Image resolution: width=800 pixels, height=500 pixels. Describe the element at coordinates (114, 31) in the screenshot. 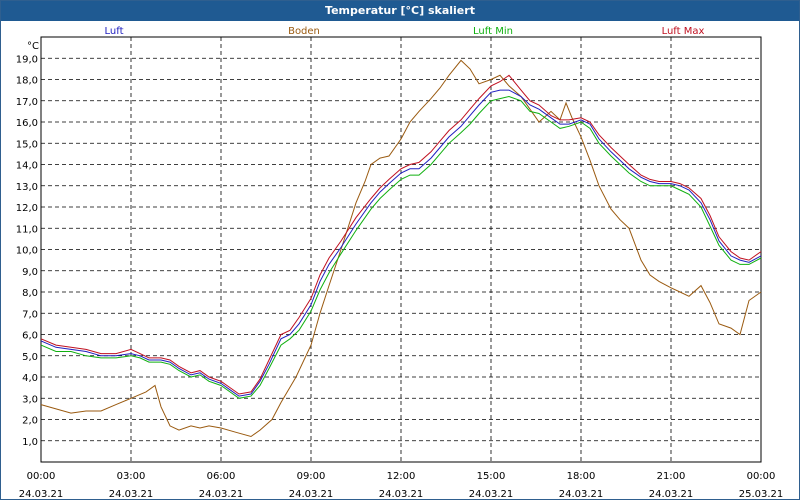

I see `legend-entry: Luft` at that location.